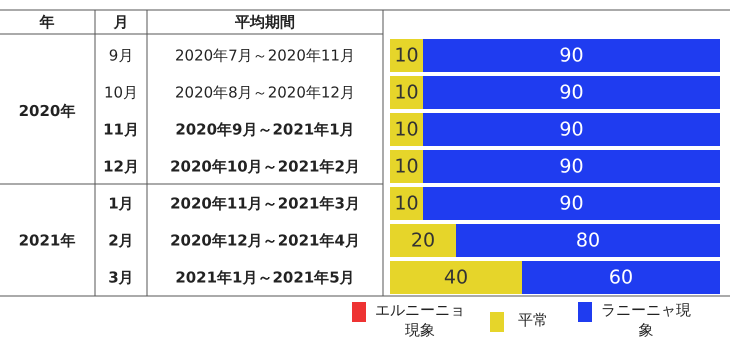 The height and width of the screenshot is (346, 740). I want to click on data-label: 60, so click(621, 277).